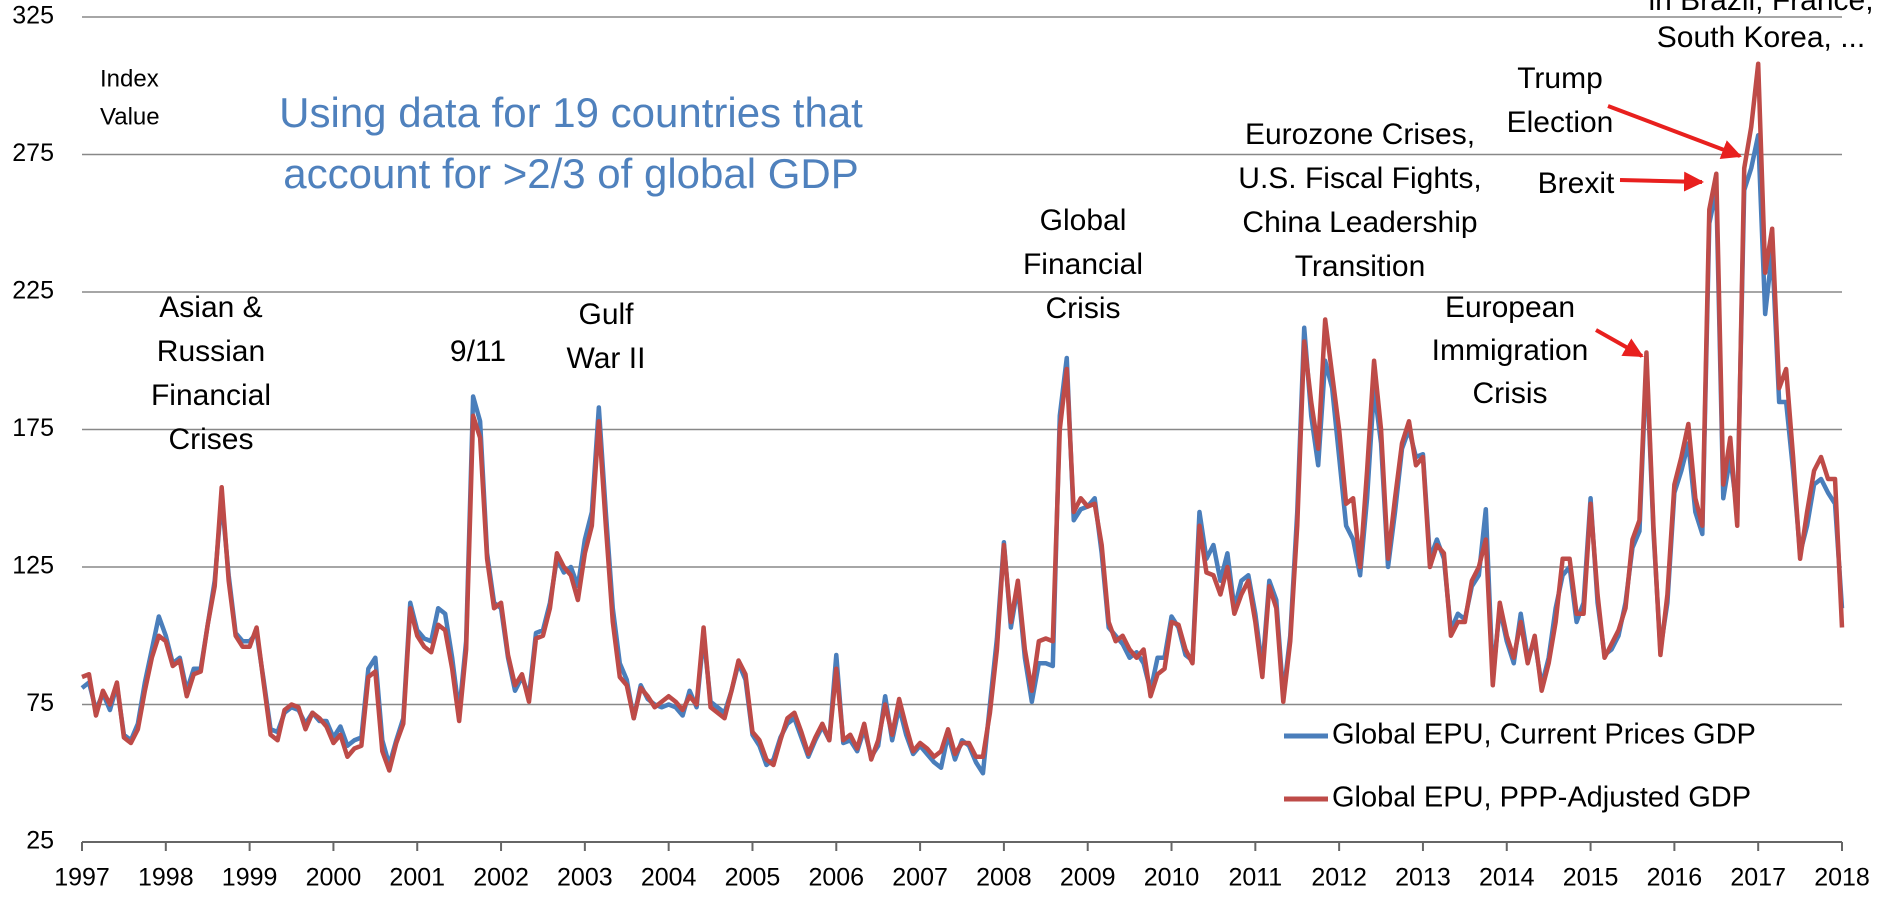  What do you see at coordinates (753, 878) in the screenshot?
I see `x-tick-label: 2005` at bounding box center [753, 878].